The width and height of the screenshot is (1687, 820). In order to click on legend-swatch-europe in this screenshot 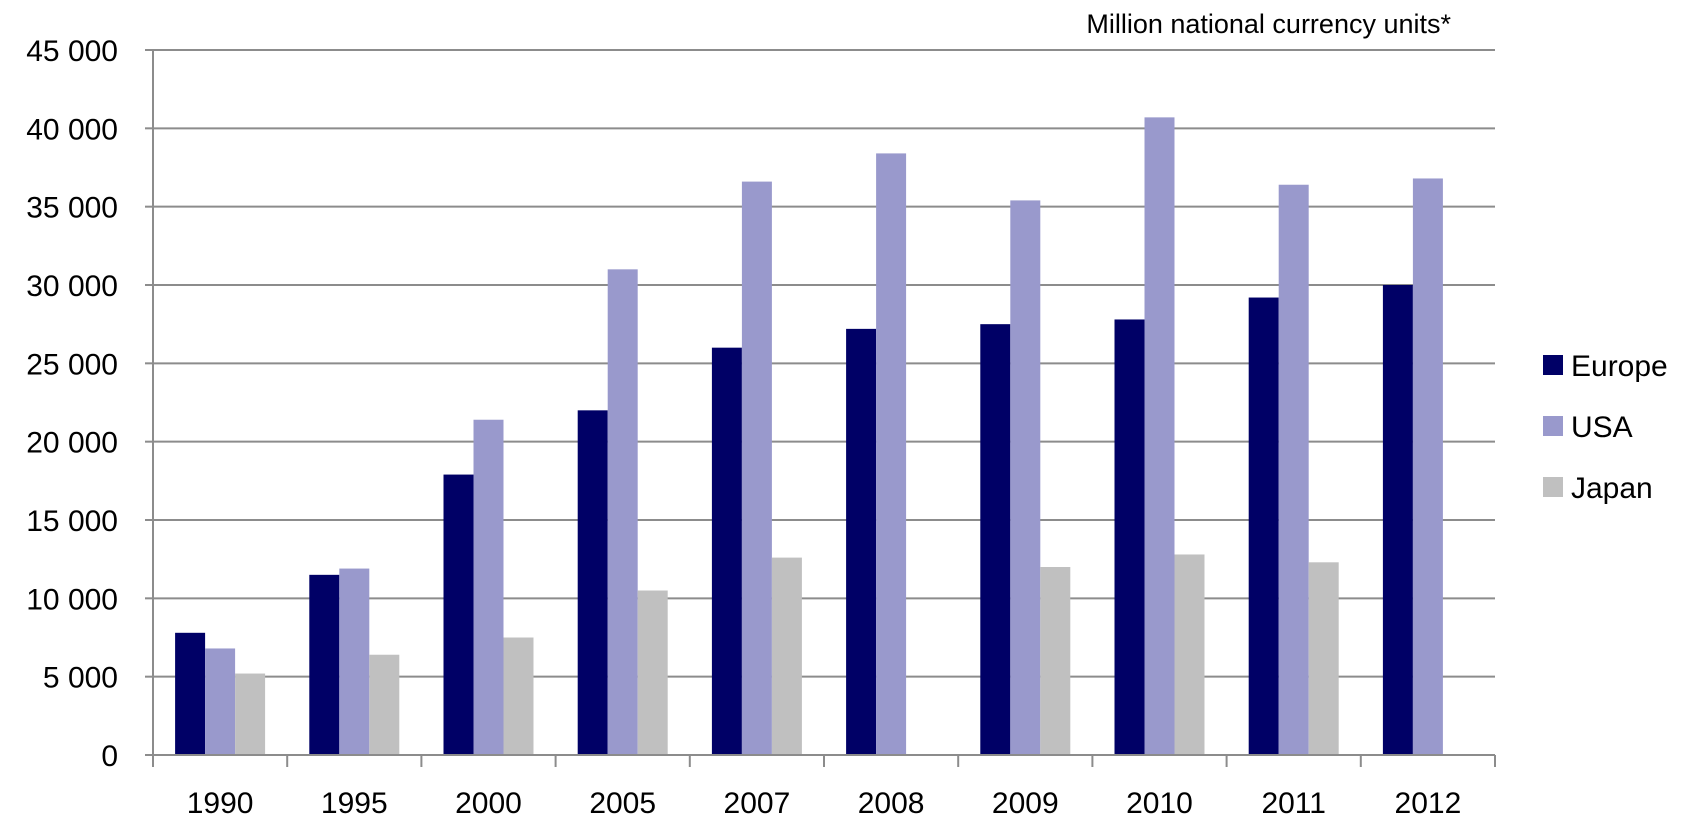, I will do `click(1553, 365)`.